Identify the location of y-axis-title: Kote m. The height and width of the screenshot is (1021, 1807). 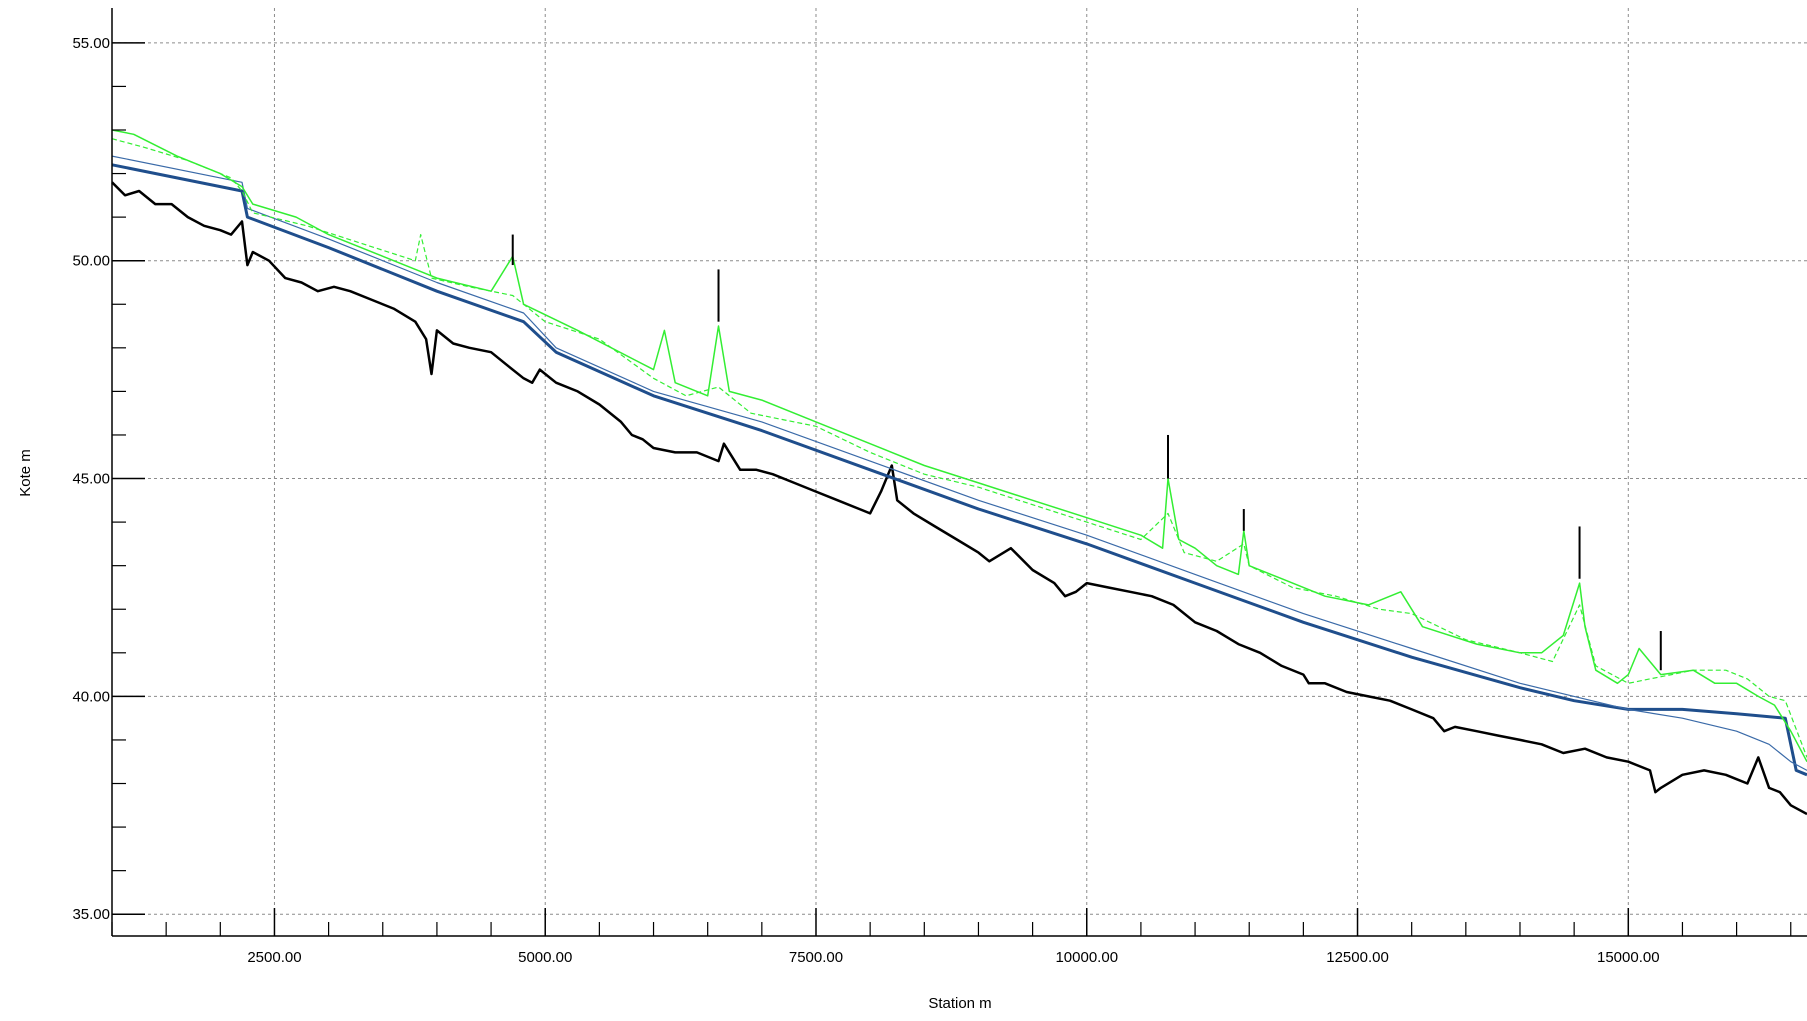
(25, 473).